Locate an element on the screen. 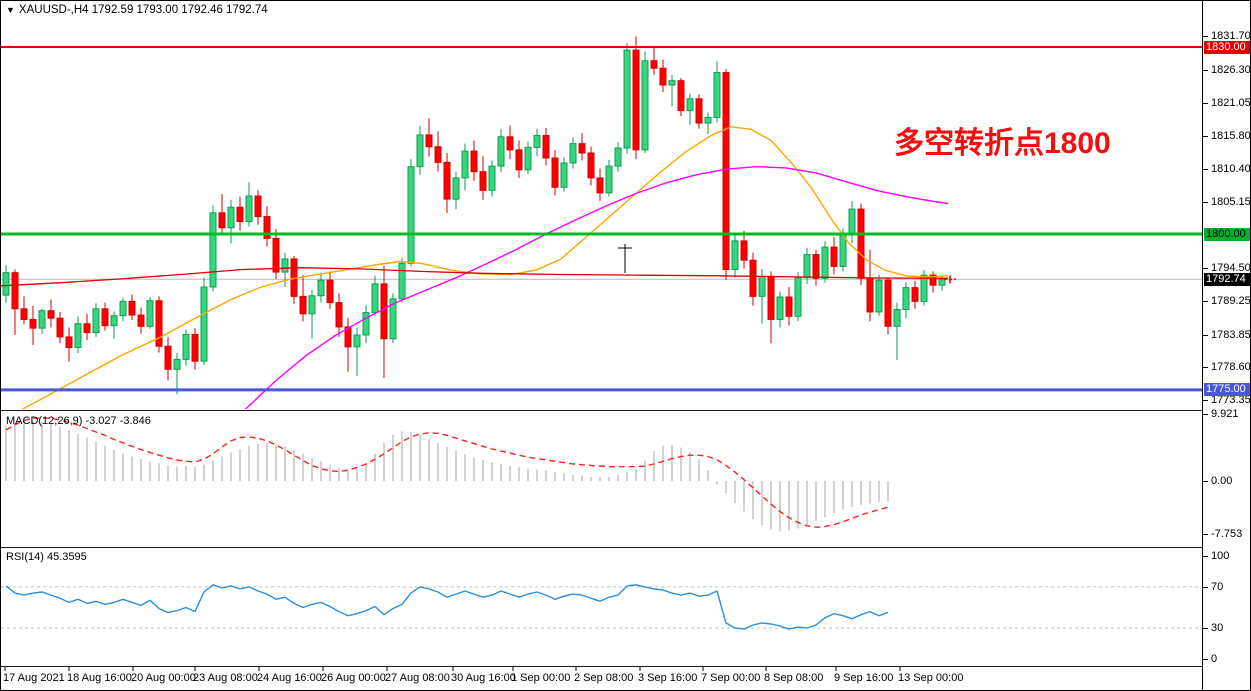  time-axis-ticks is located at coordinates (452, 669).